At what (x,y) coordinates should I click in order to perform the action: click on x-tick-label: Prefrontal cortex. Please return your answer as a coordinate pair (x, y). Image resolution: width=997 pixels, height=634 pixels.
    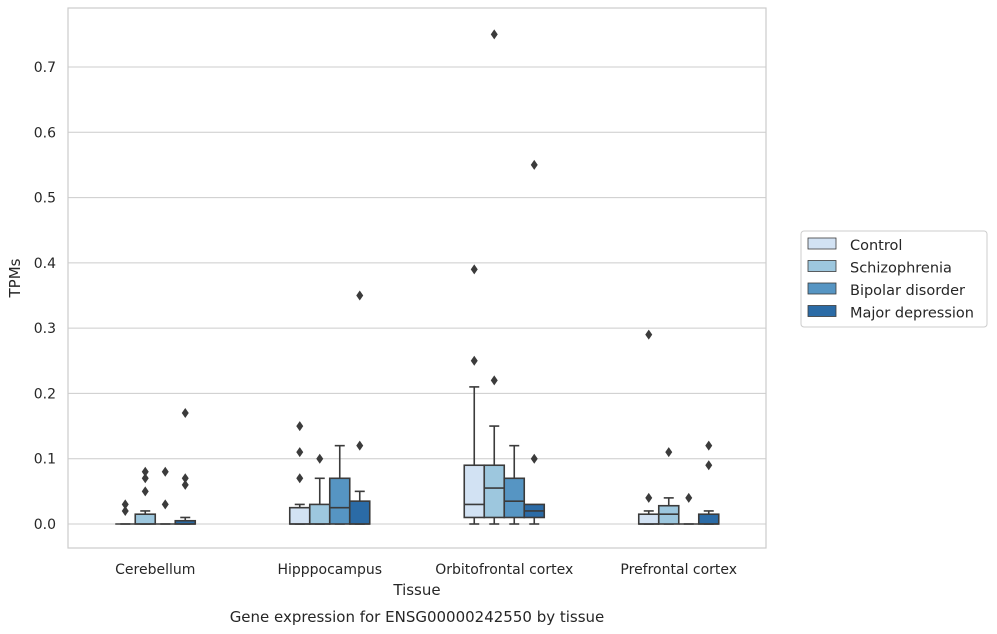
    Looking at the image, I should click on (678, 570).